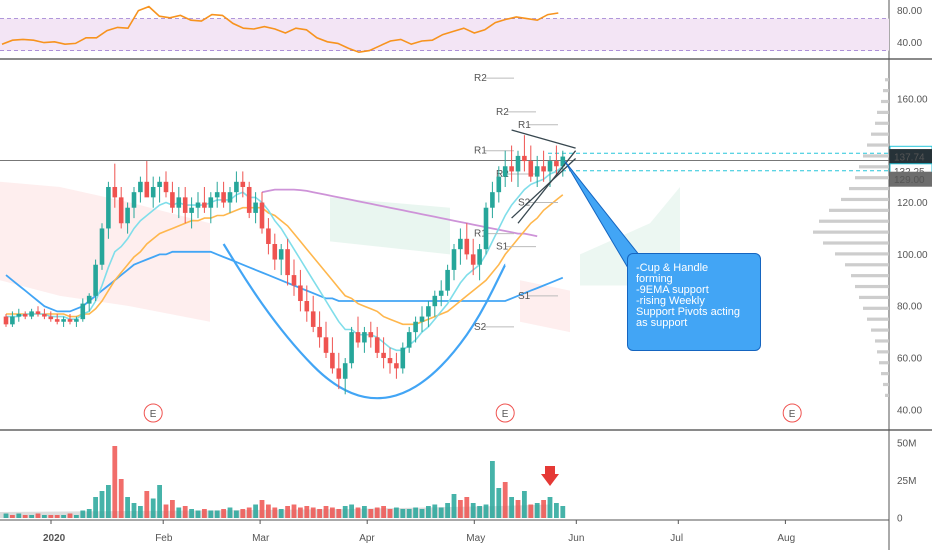 The image size is (932, 550). Describe the element at coordinates (662, 323) in the screenshot. I see `annotation-line-6: as support` at that location.